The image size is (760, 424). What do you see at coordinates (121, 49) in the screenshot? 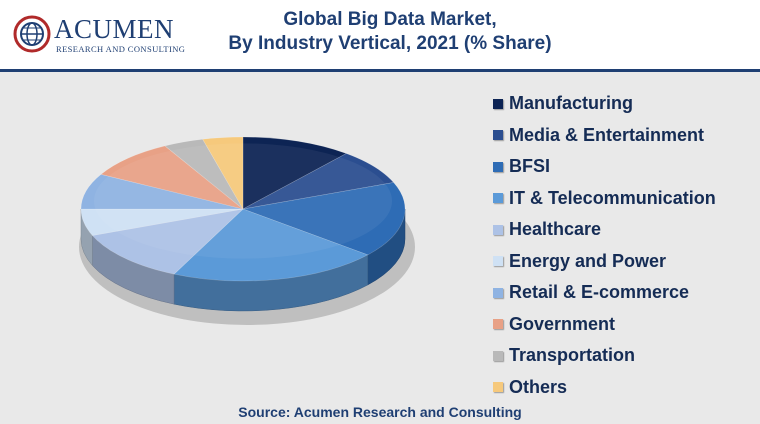
I see `logo-tagline: RESEARCH AND CONSULTING` at bounding box center [121, 49].